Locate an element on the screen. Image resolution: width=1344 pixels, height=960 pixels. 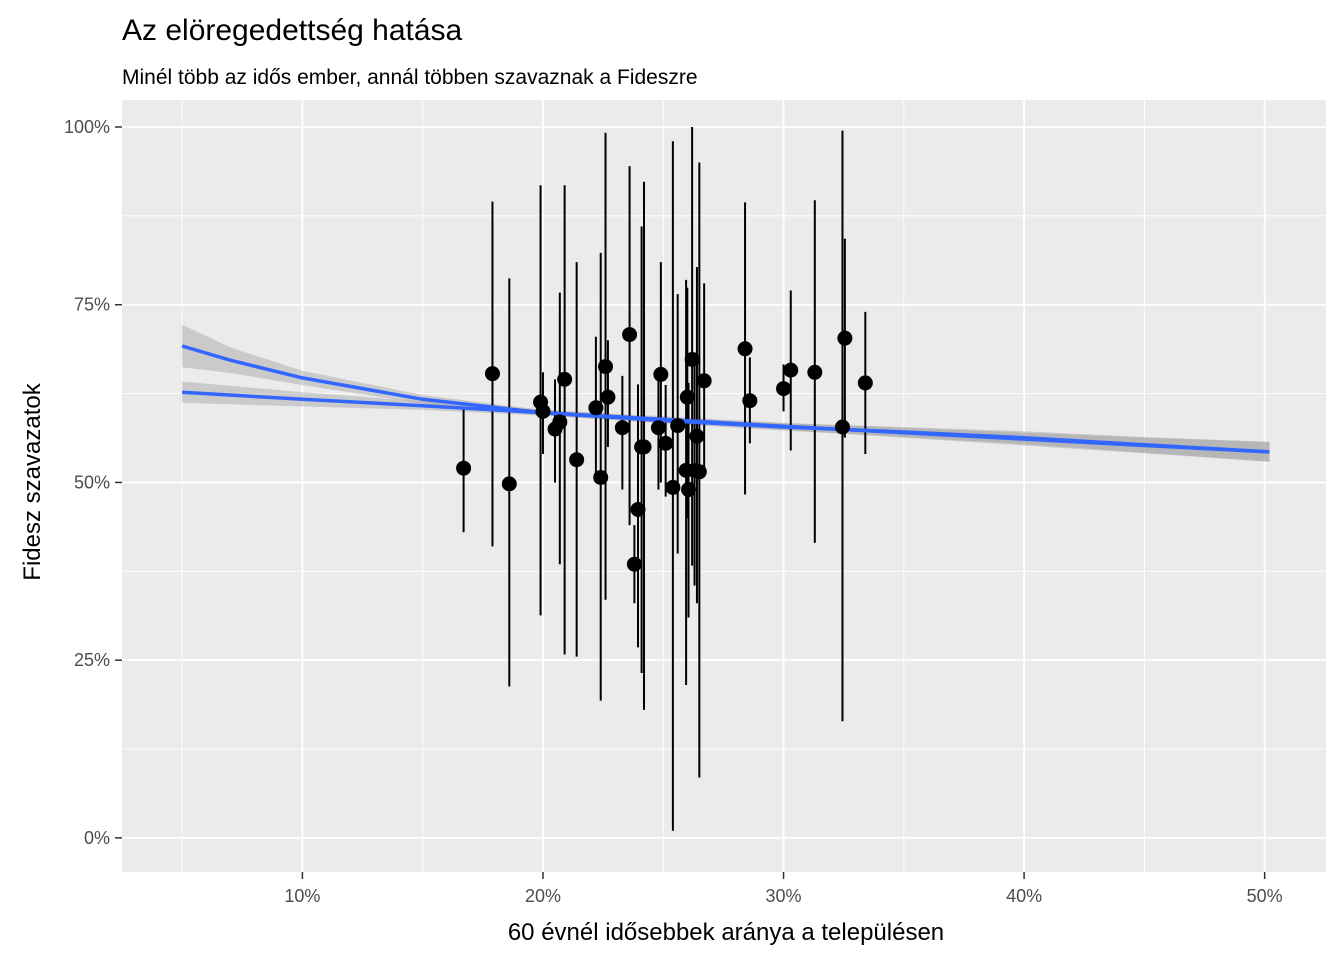
y-tick-label: 50% is located at coordinates (92, 482).